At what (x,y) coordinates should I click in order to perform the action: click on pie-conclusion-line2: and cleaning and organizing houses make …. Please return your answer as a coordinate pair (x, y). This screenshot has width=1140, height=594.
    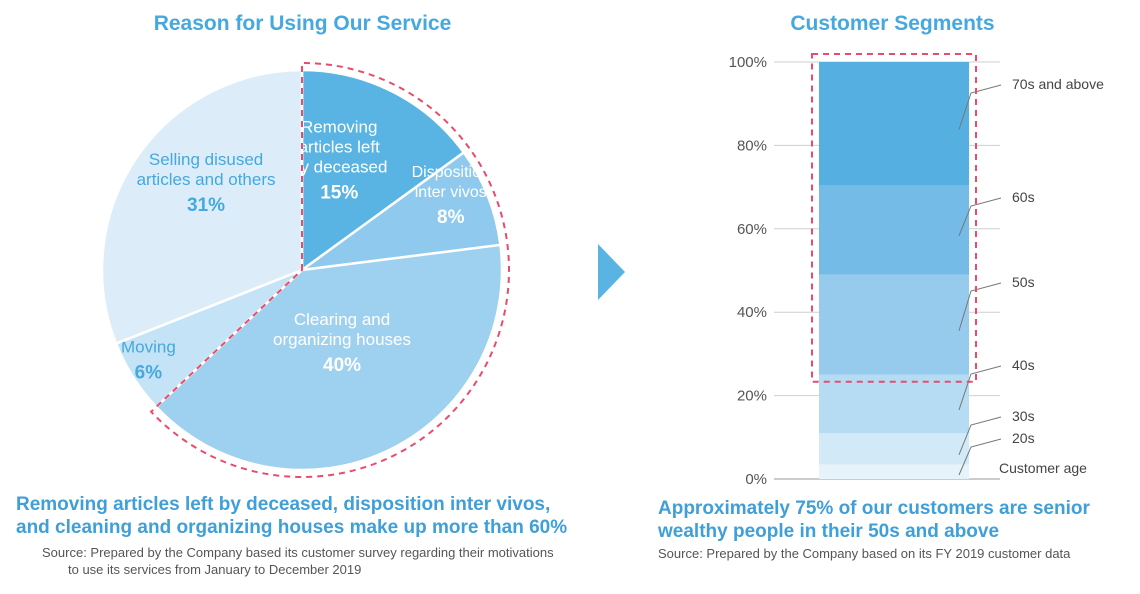
    Looking at the image, I should click on (292, 527).